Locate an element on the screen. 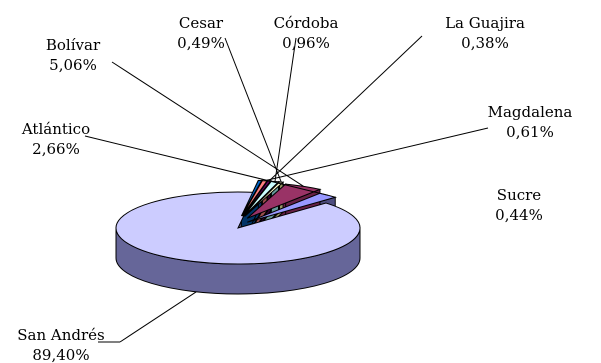 The width and height of the screenshot is (601, 363). leader-line-san-andres is located at coordinates (158, 317).